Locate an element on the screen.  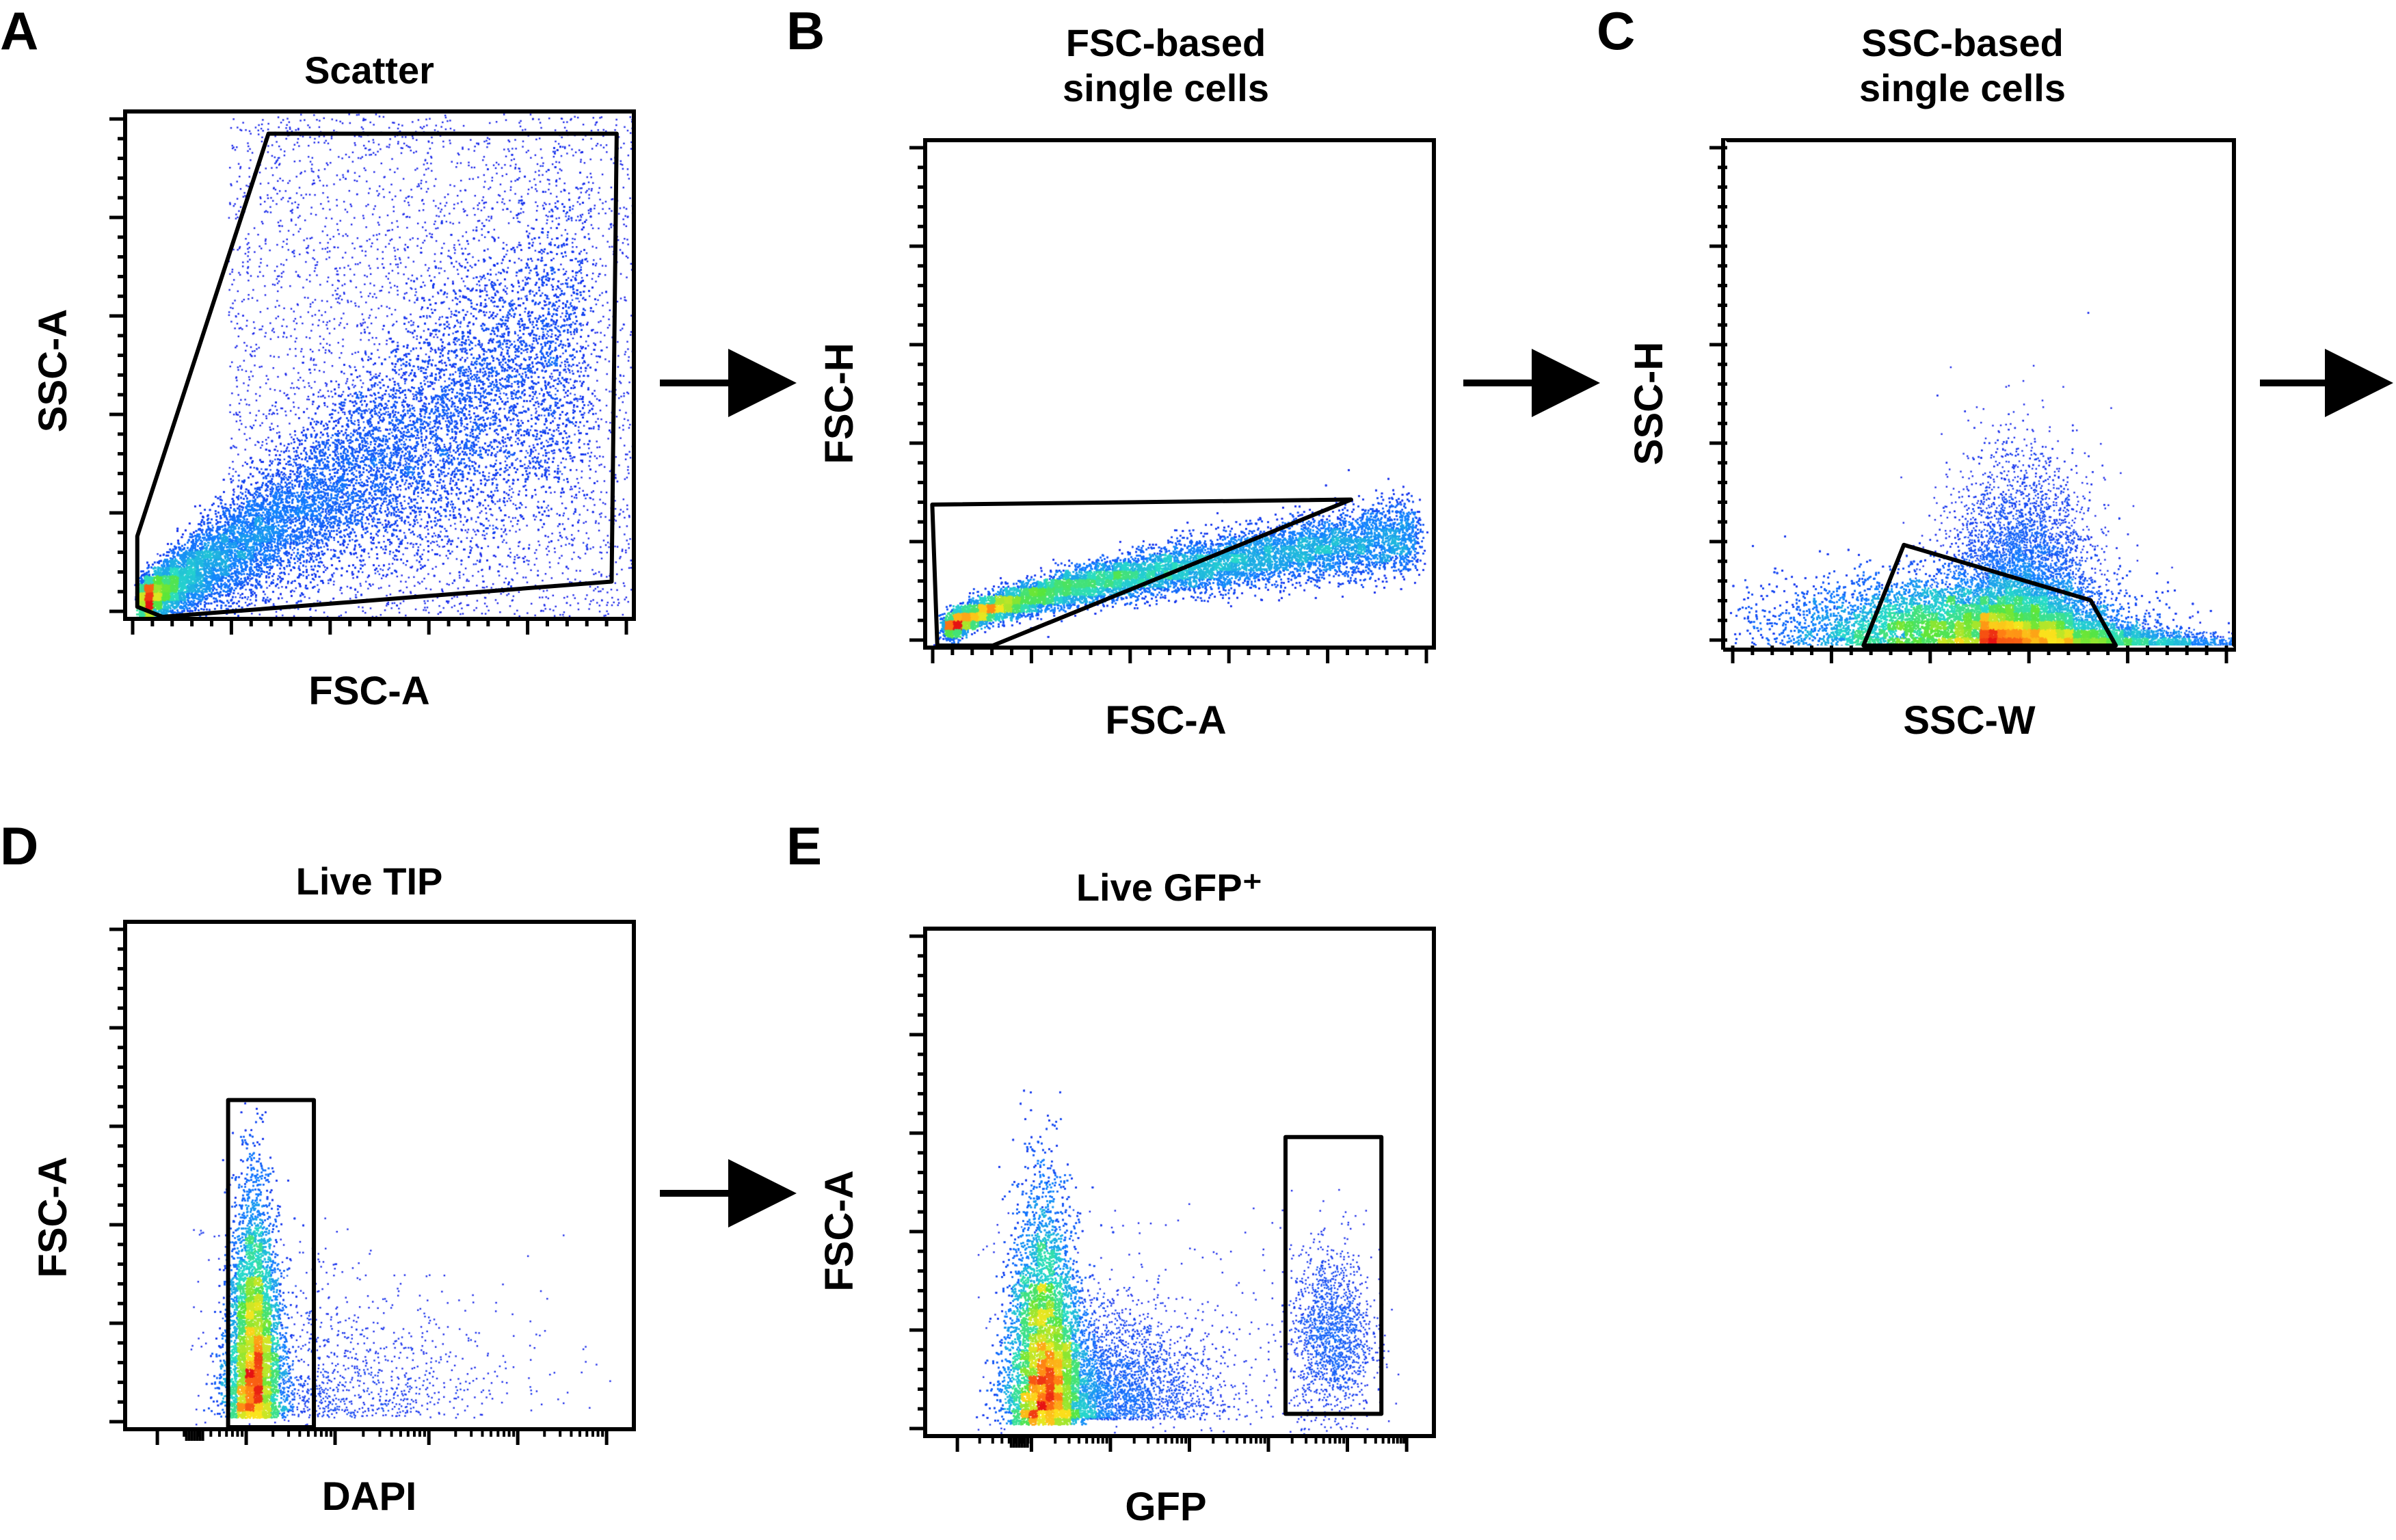
plot-frame-b is located at coordinates (1179, 394).